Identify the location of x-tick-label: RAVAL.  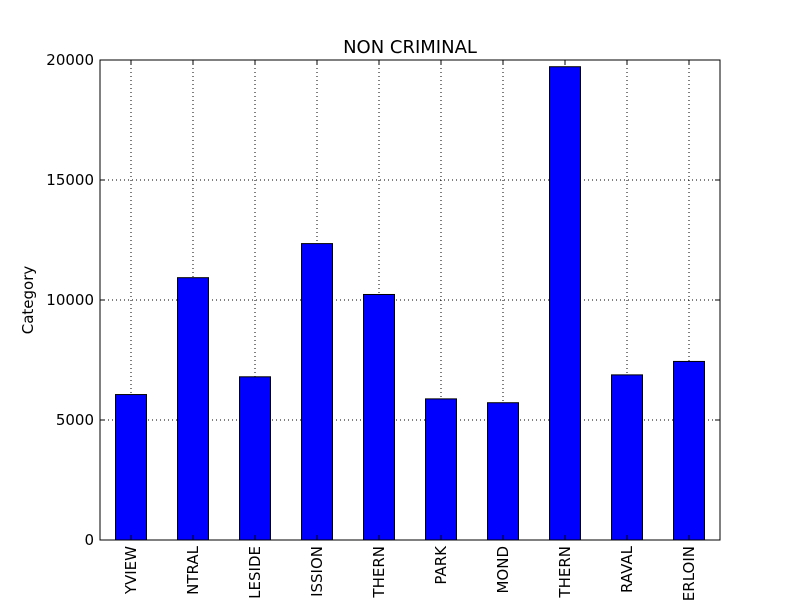
(627, 569).